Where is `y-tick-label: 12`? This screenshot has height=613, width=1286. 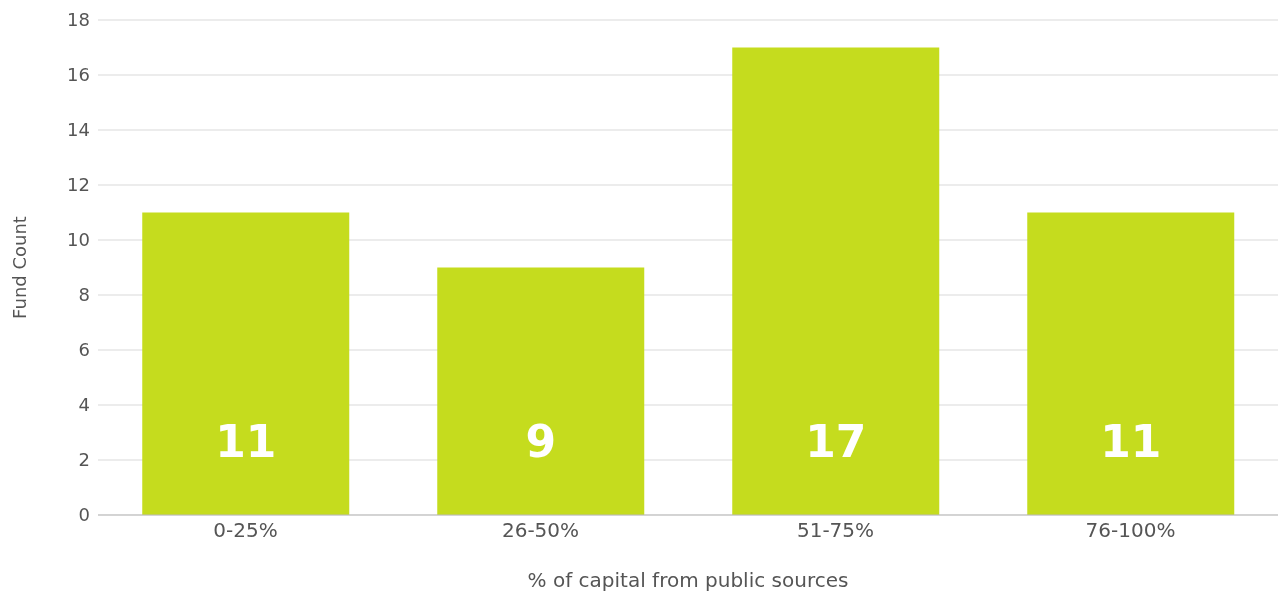 y-tick-label: 12 is located at coordinates (78, 185).